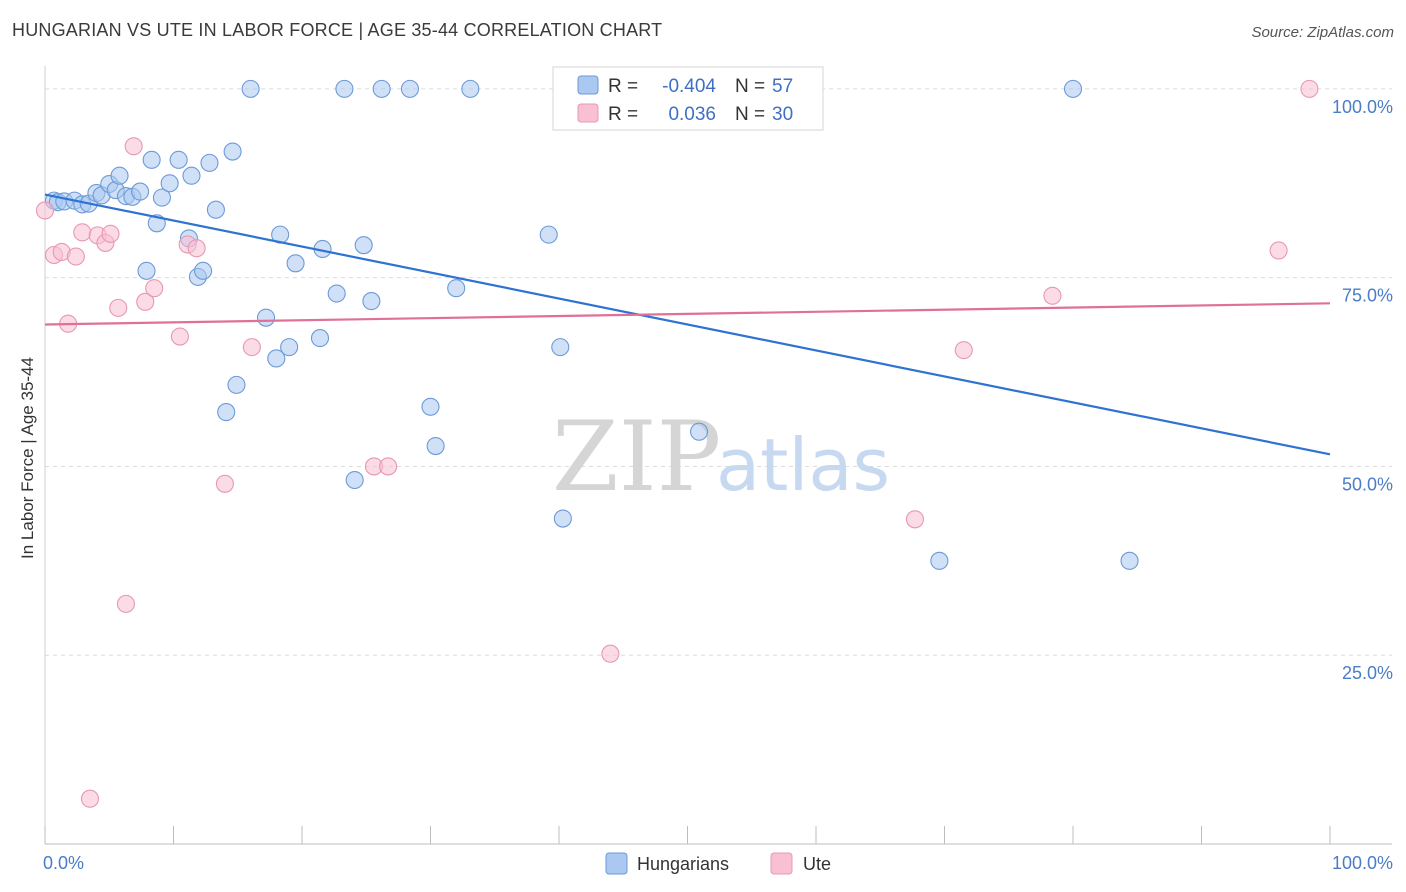 Image resolution: width=1406 pixels, height=892 pixels. I want to click on legend-r-label-ute: R =, so click(623, 114).